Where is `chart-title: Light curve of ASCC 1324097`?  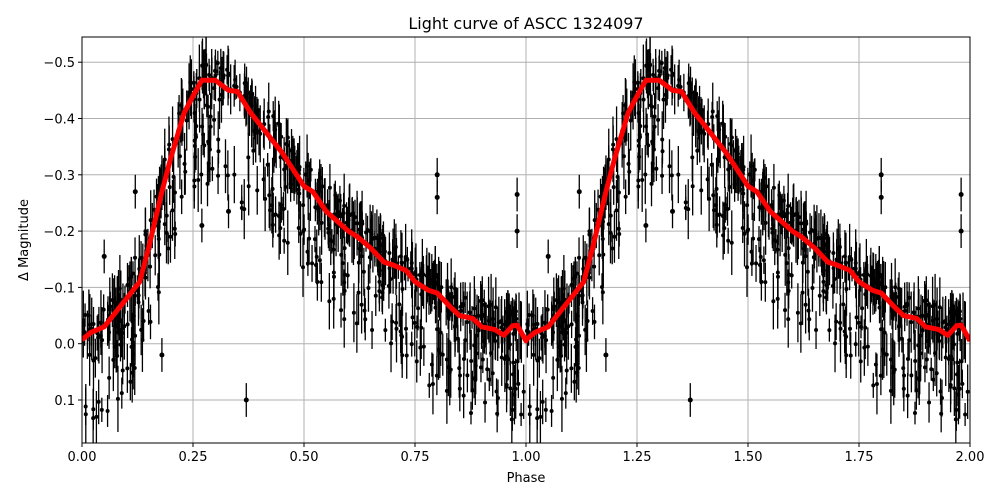 chart-title: Light curve of ASCC 1324097 is located at coordinates (525, 23).